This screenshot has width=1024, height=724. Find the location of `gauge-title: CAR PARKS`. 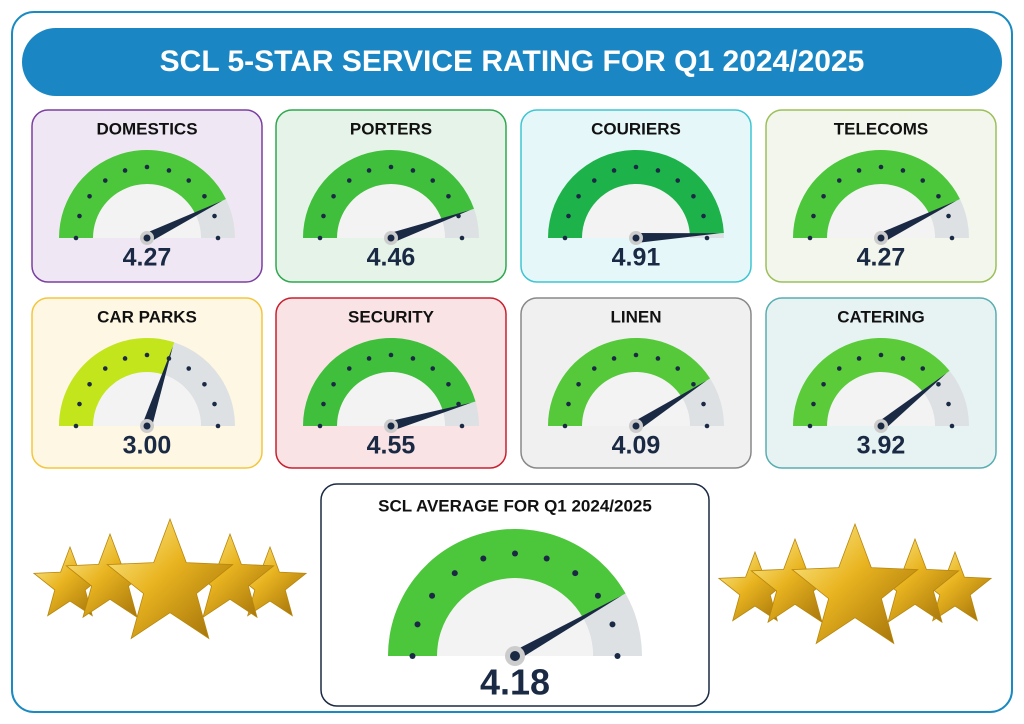

gauge-title: CAR PARKS is located at coordinates (147, 316).